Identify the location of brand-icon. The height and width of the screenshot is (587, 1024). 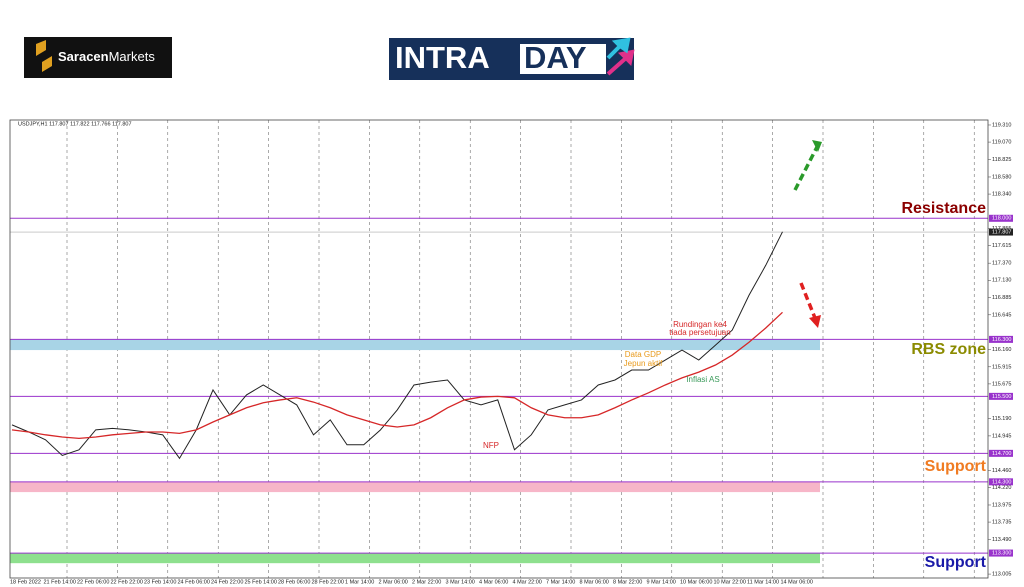
(44, 56).